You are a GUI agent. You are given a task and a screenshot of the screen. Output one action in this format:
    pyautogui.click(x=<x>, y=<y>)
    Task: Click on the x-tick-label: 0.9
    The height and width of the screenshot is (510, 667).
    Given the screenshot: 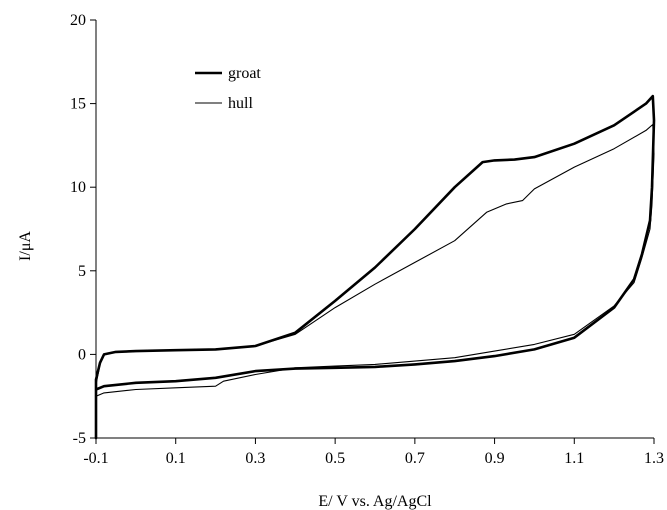 What is the action you would take?
    pyautogui.click(x=495, y=458)
    